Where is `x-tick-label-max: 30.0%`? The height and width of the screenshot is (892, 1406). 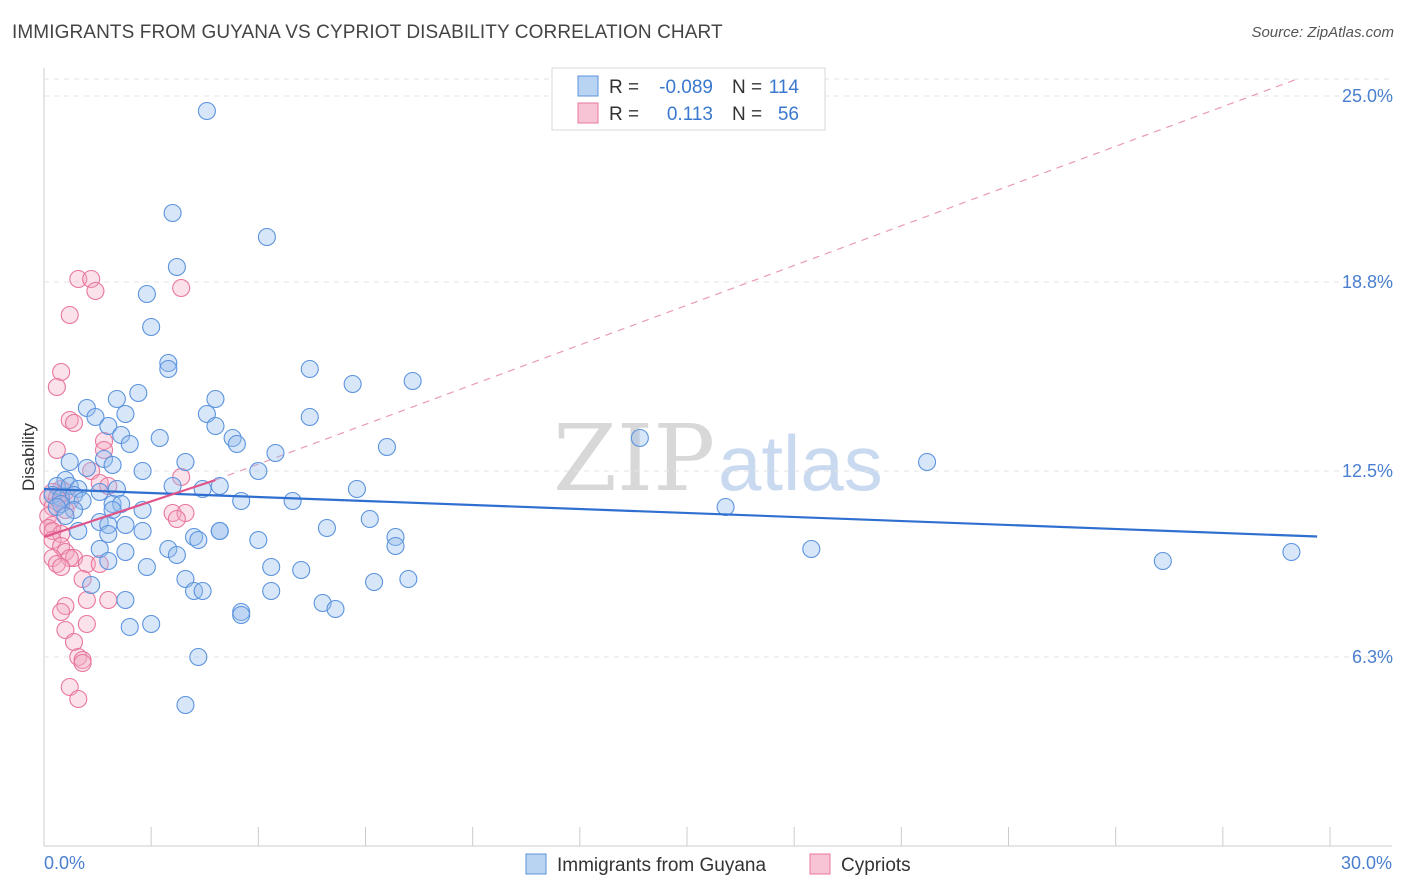
x-tick-label-max: 30.0% is located at coordinates (1366, 863).